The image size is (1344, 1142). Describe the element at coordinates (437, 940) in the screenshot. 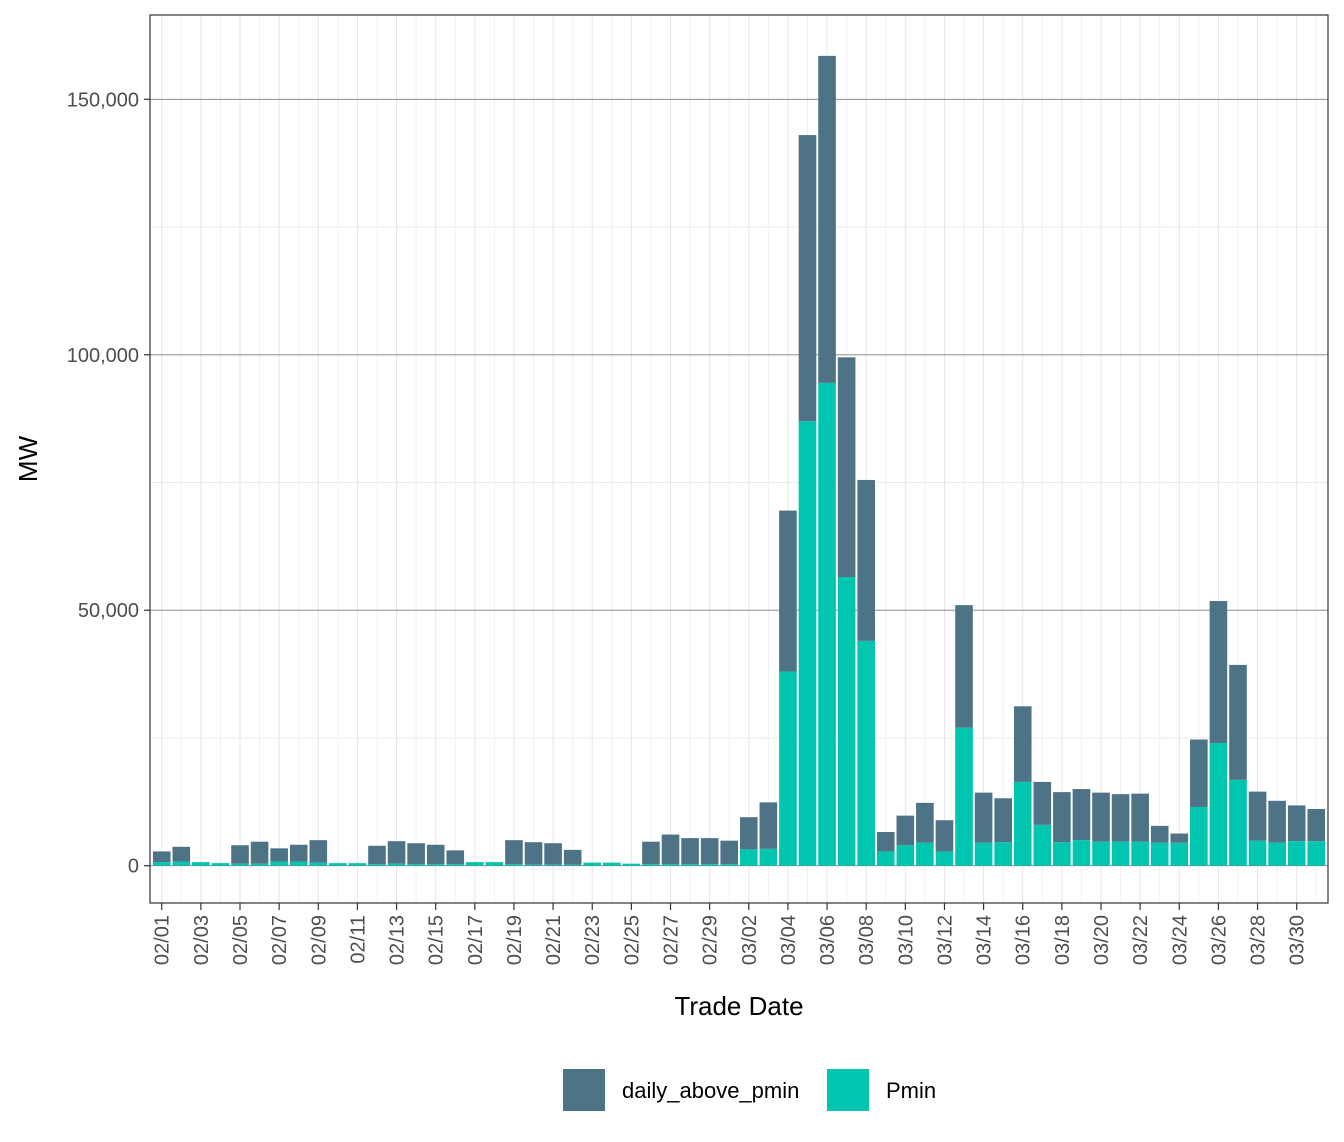

I see `x-tick-label: 02/15` at that location.